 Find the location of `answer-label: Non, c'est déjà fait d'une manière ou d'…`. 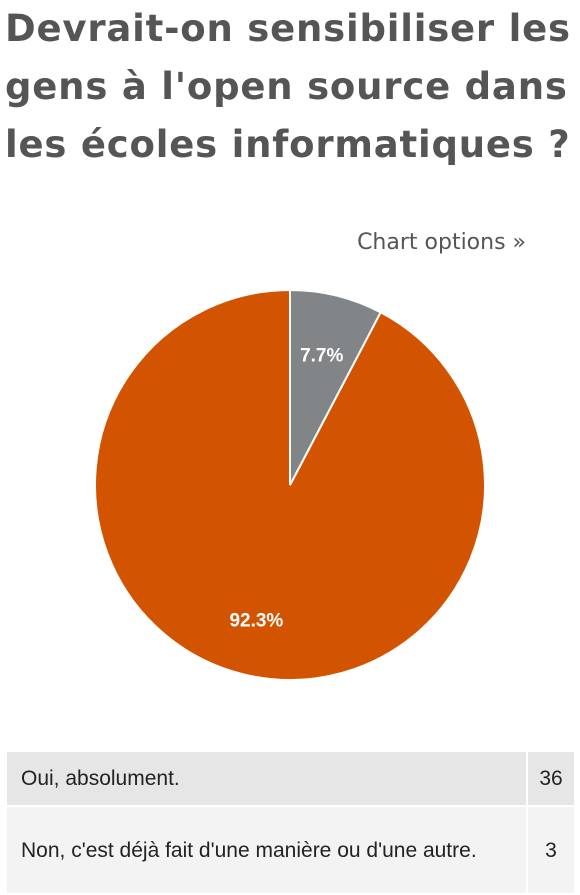

answer-label: Non, c'est déjà fait d'une manière ou d'… is located at coordinates (266, 850).